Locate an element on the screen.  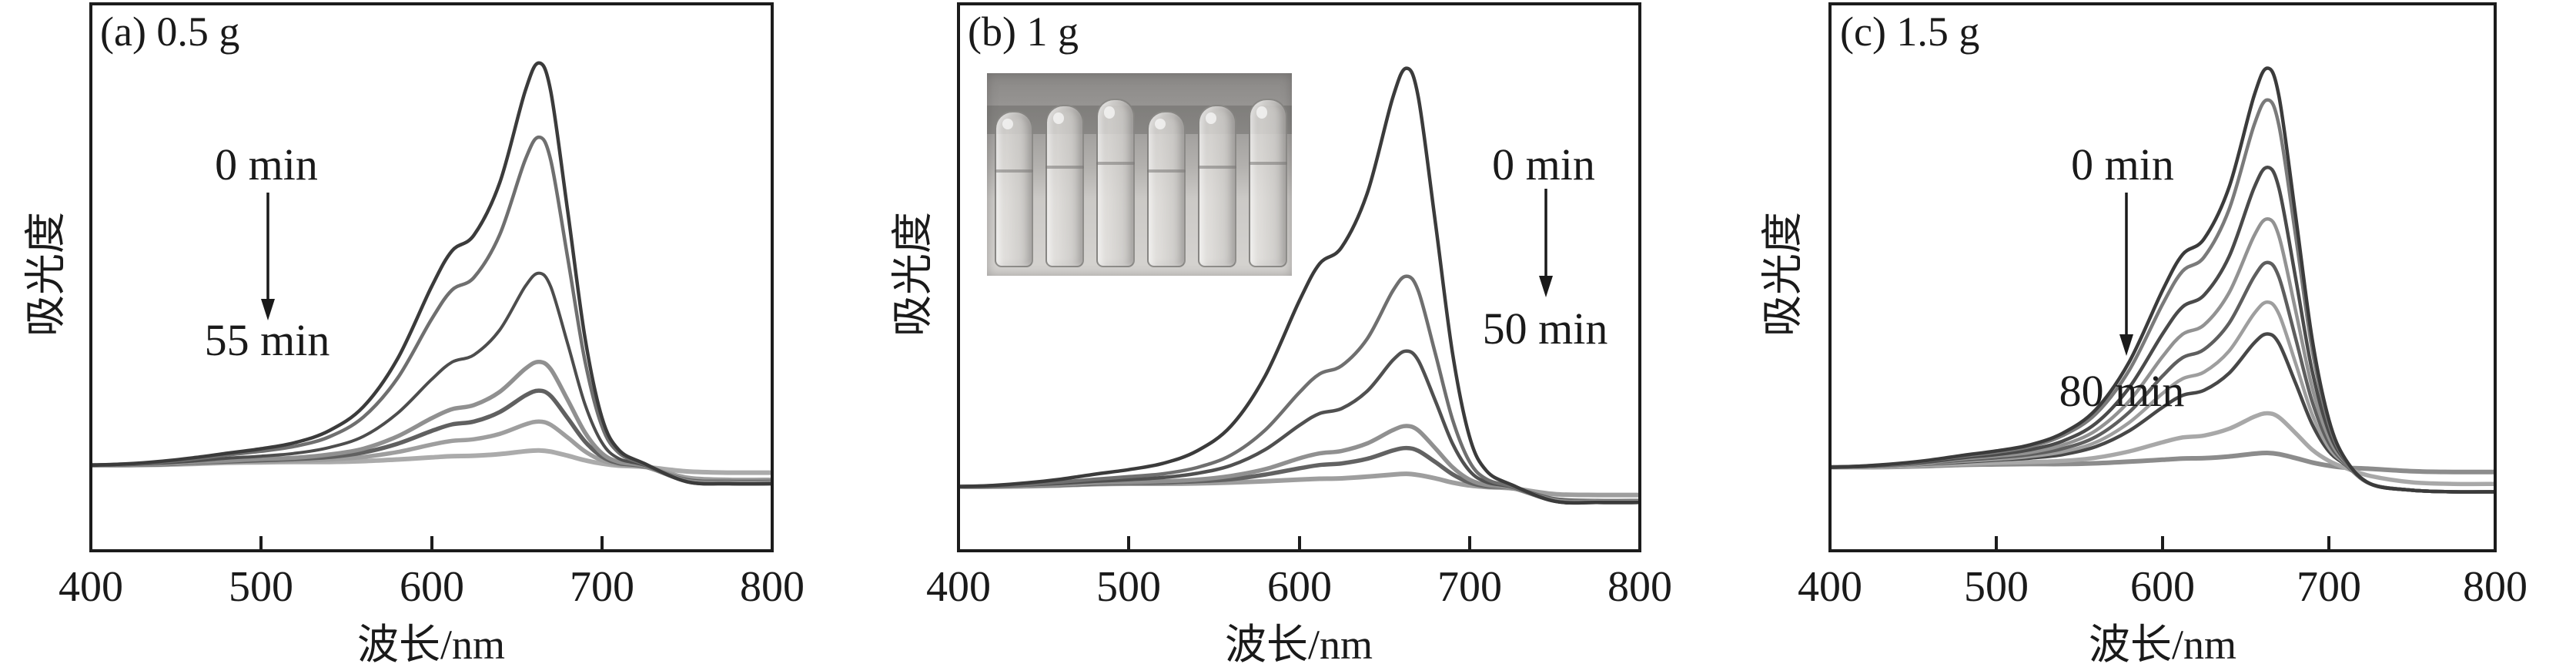
panel-c-title: (c) 1.5 g is located at coordinates (1910, 32).